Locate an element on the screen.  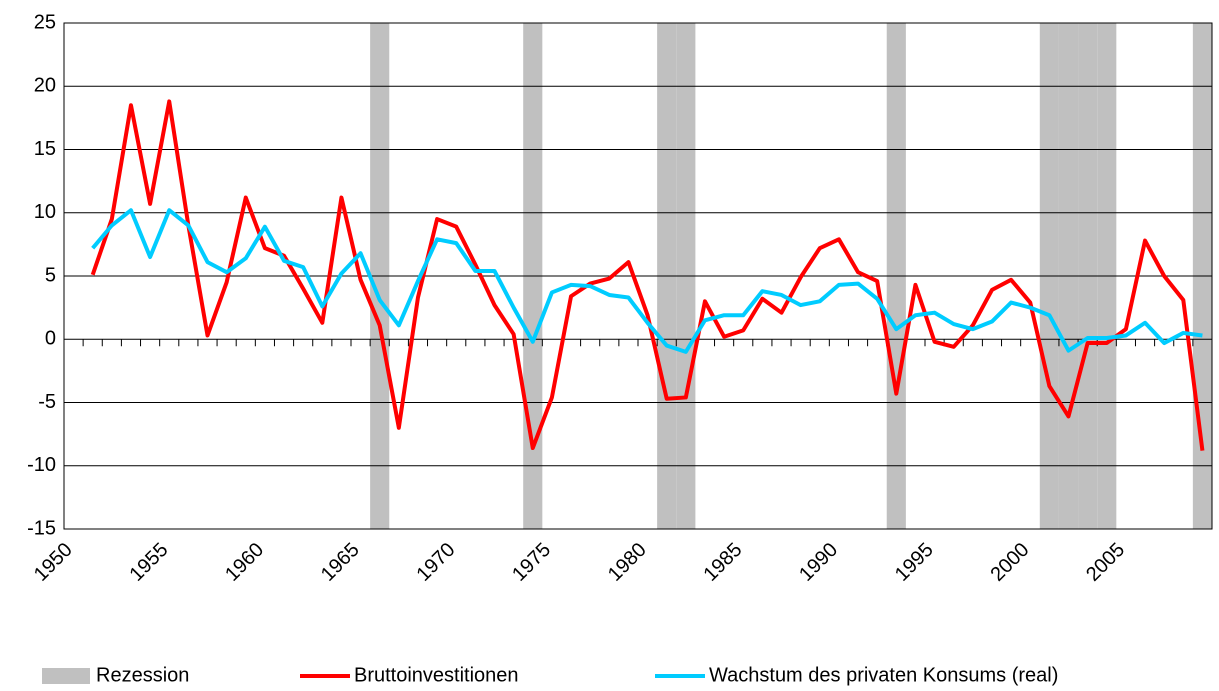
y-tick-label: 15 is located at coordinates (45, 149).